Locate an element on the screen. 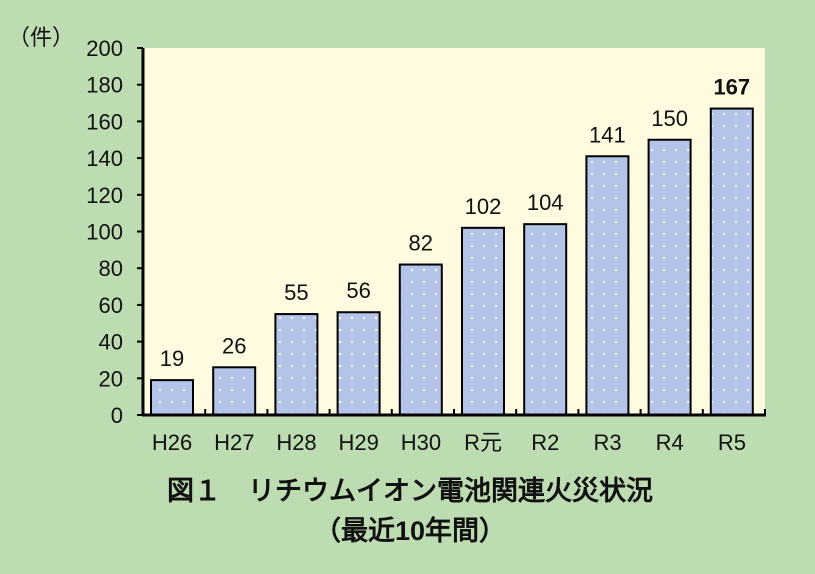 Image resolution: width=815 pixels, height=574 pixels. y-tick-label-40: 40 is located at coordinates (111, 342).